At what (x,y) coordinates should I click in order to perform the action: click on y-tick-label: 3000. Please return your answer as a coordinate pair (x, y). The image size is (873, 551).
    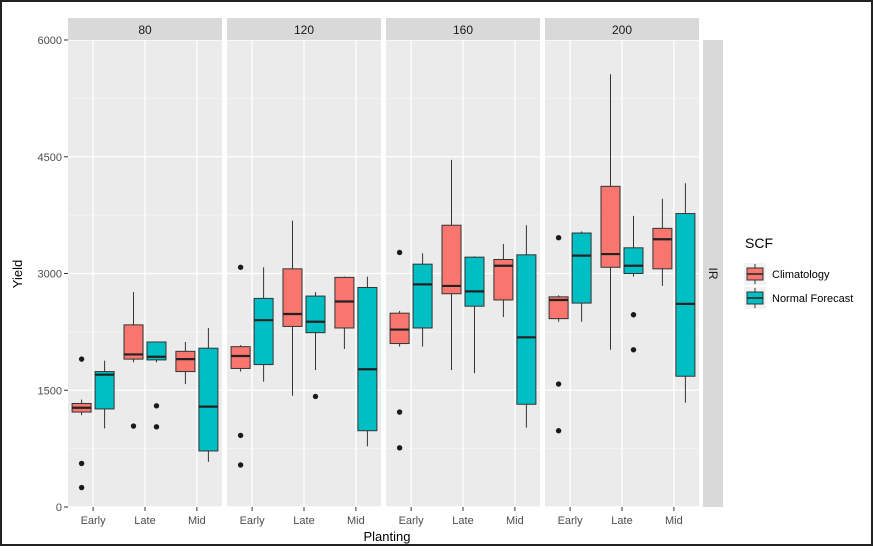
    Looking at the image, I should click on (50, 275).